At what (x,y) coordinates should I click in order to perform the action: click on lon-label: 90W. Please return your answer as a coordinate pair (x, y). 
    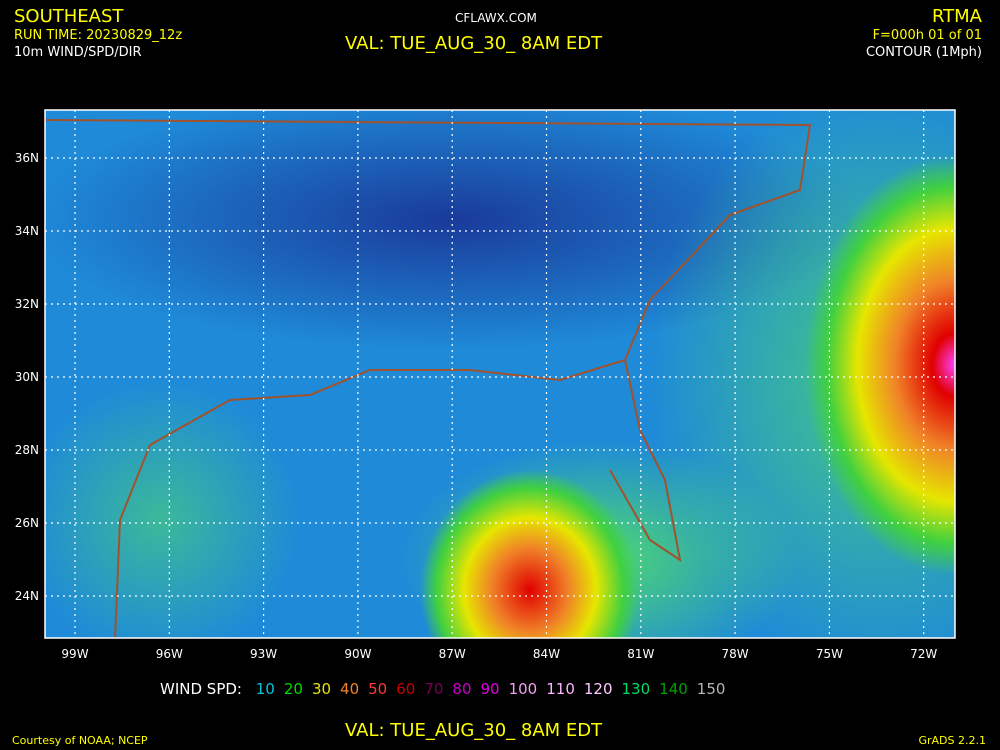
    Looking at the image, I should click on (357, 654).